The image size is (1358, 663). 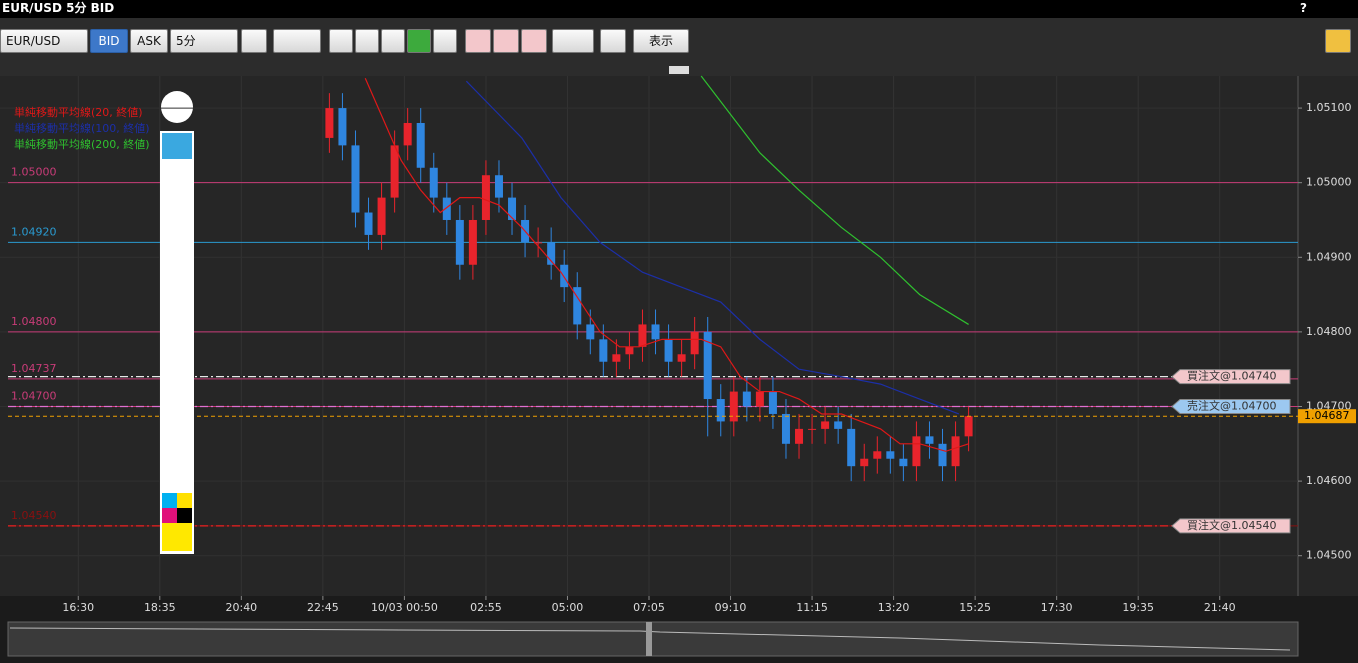 I want to click on help-button: ?, so click(x=1303, y=8).